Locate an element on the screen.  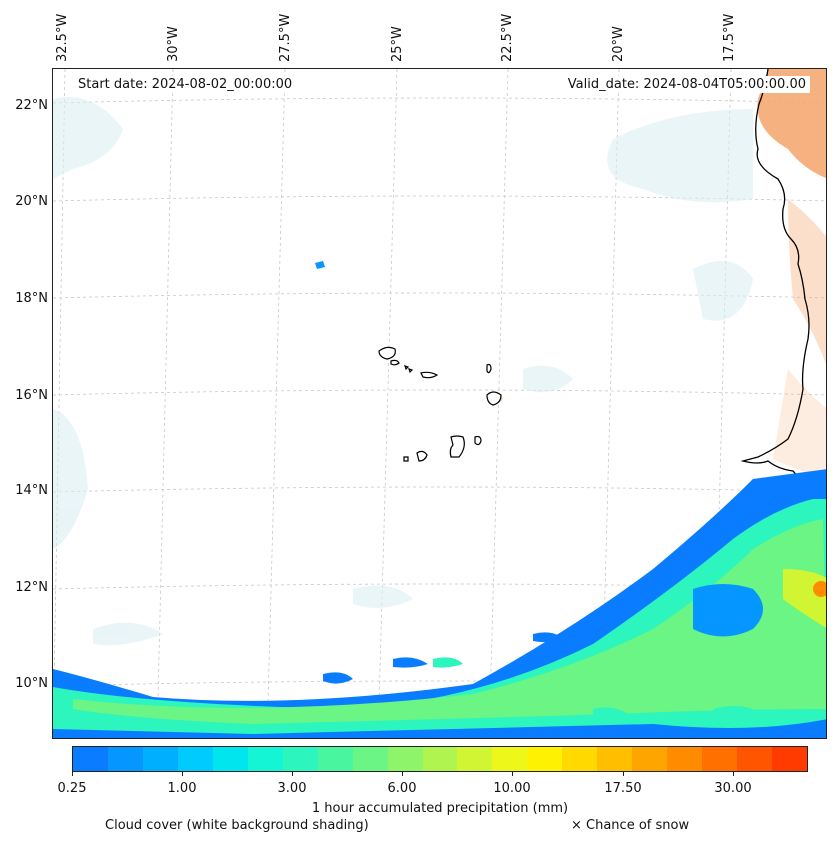
longitude-label: 22.5°W is located at coordinates (507, 37).